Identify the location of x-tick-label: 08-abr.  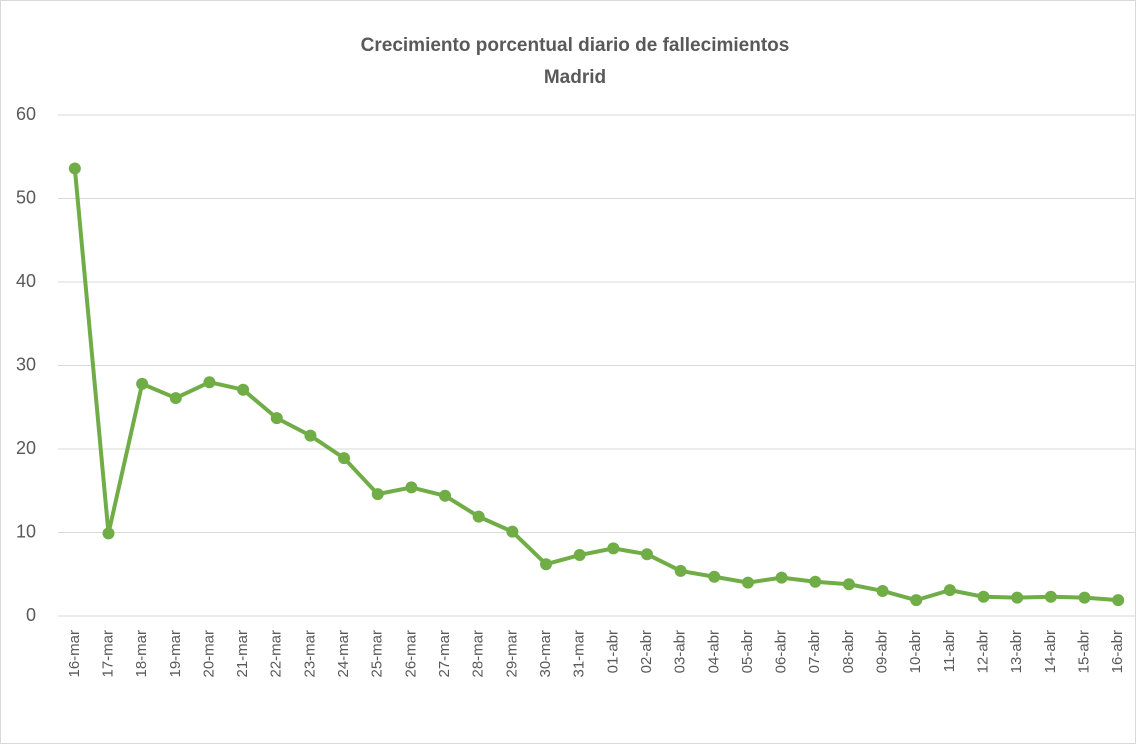
(848, 651).